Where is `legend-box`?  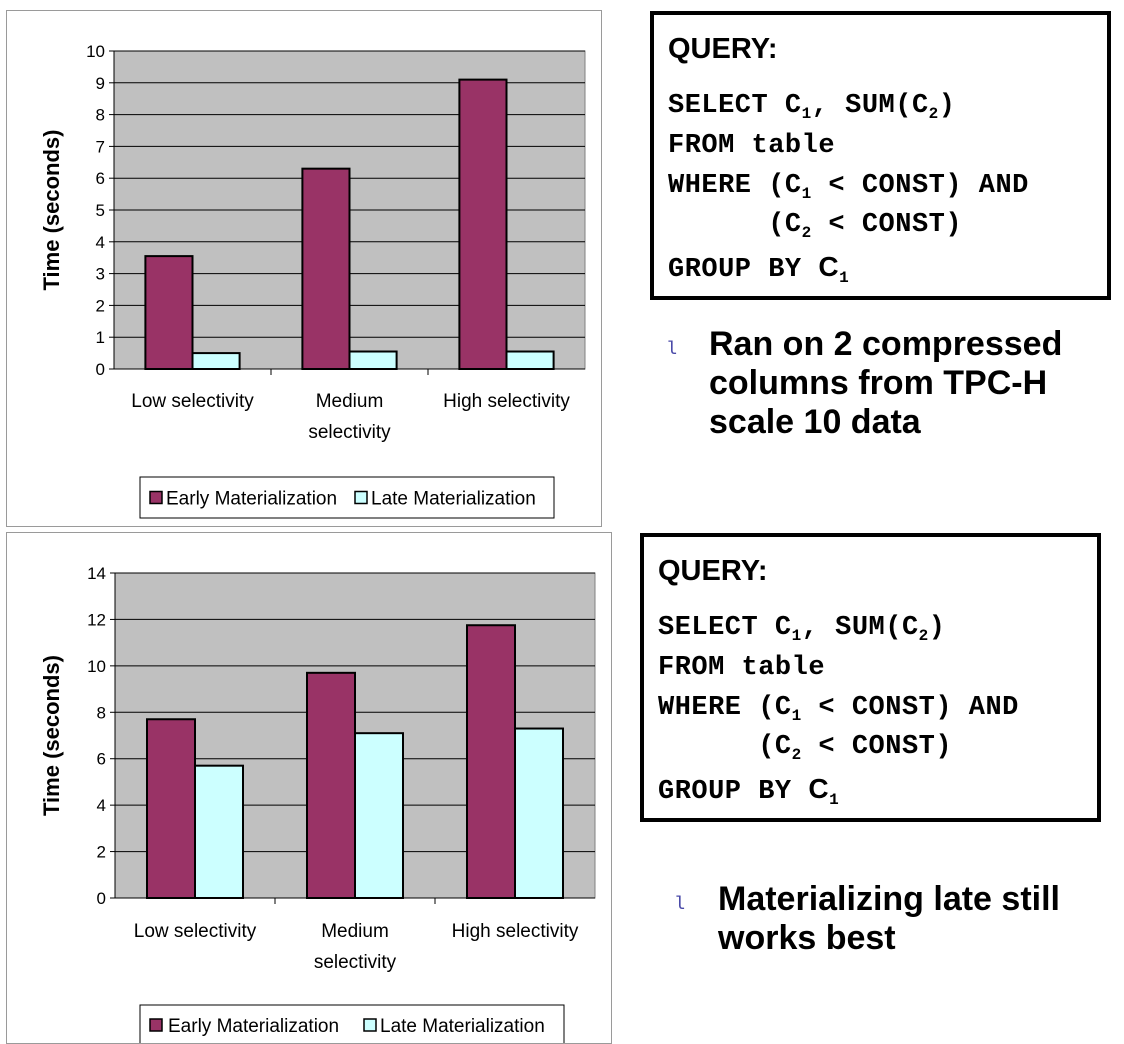
legend-box is located at coordinates (347, 497).